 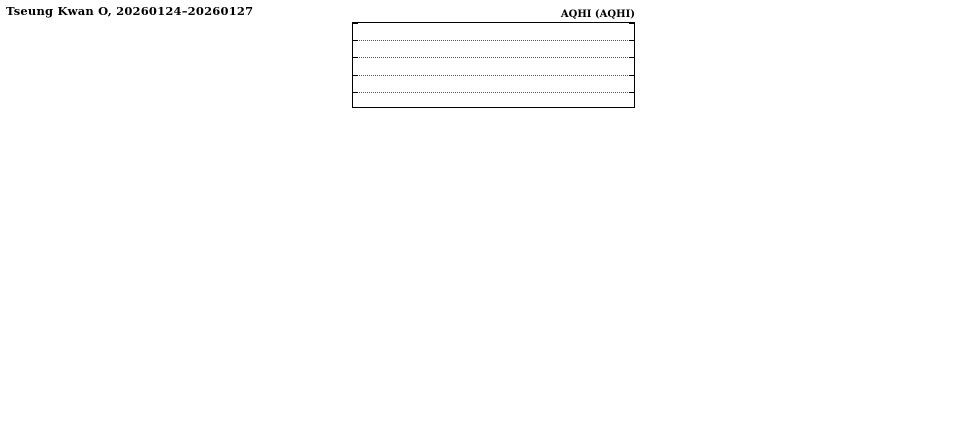 I want to click on panel-title-aqhi: AQHI (AQHI), so click(x=597, y=14).